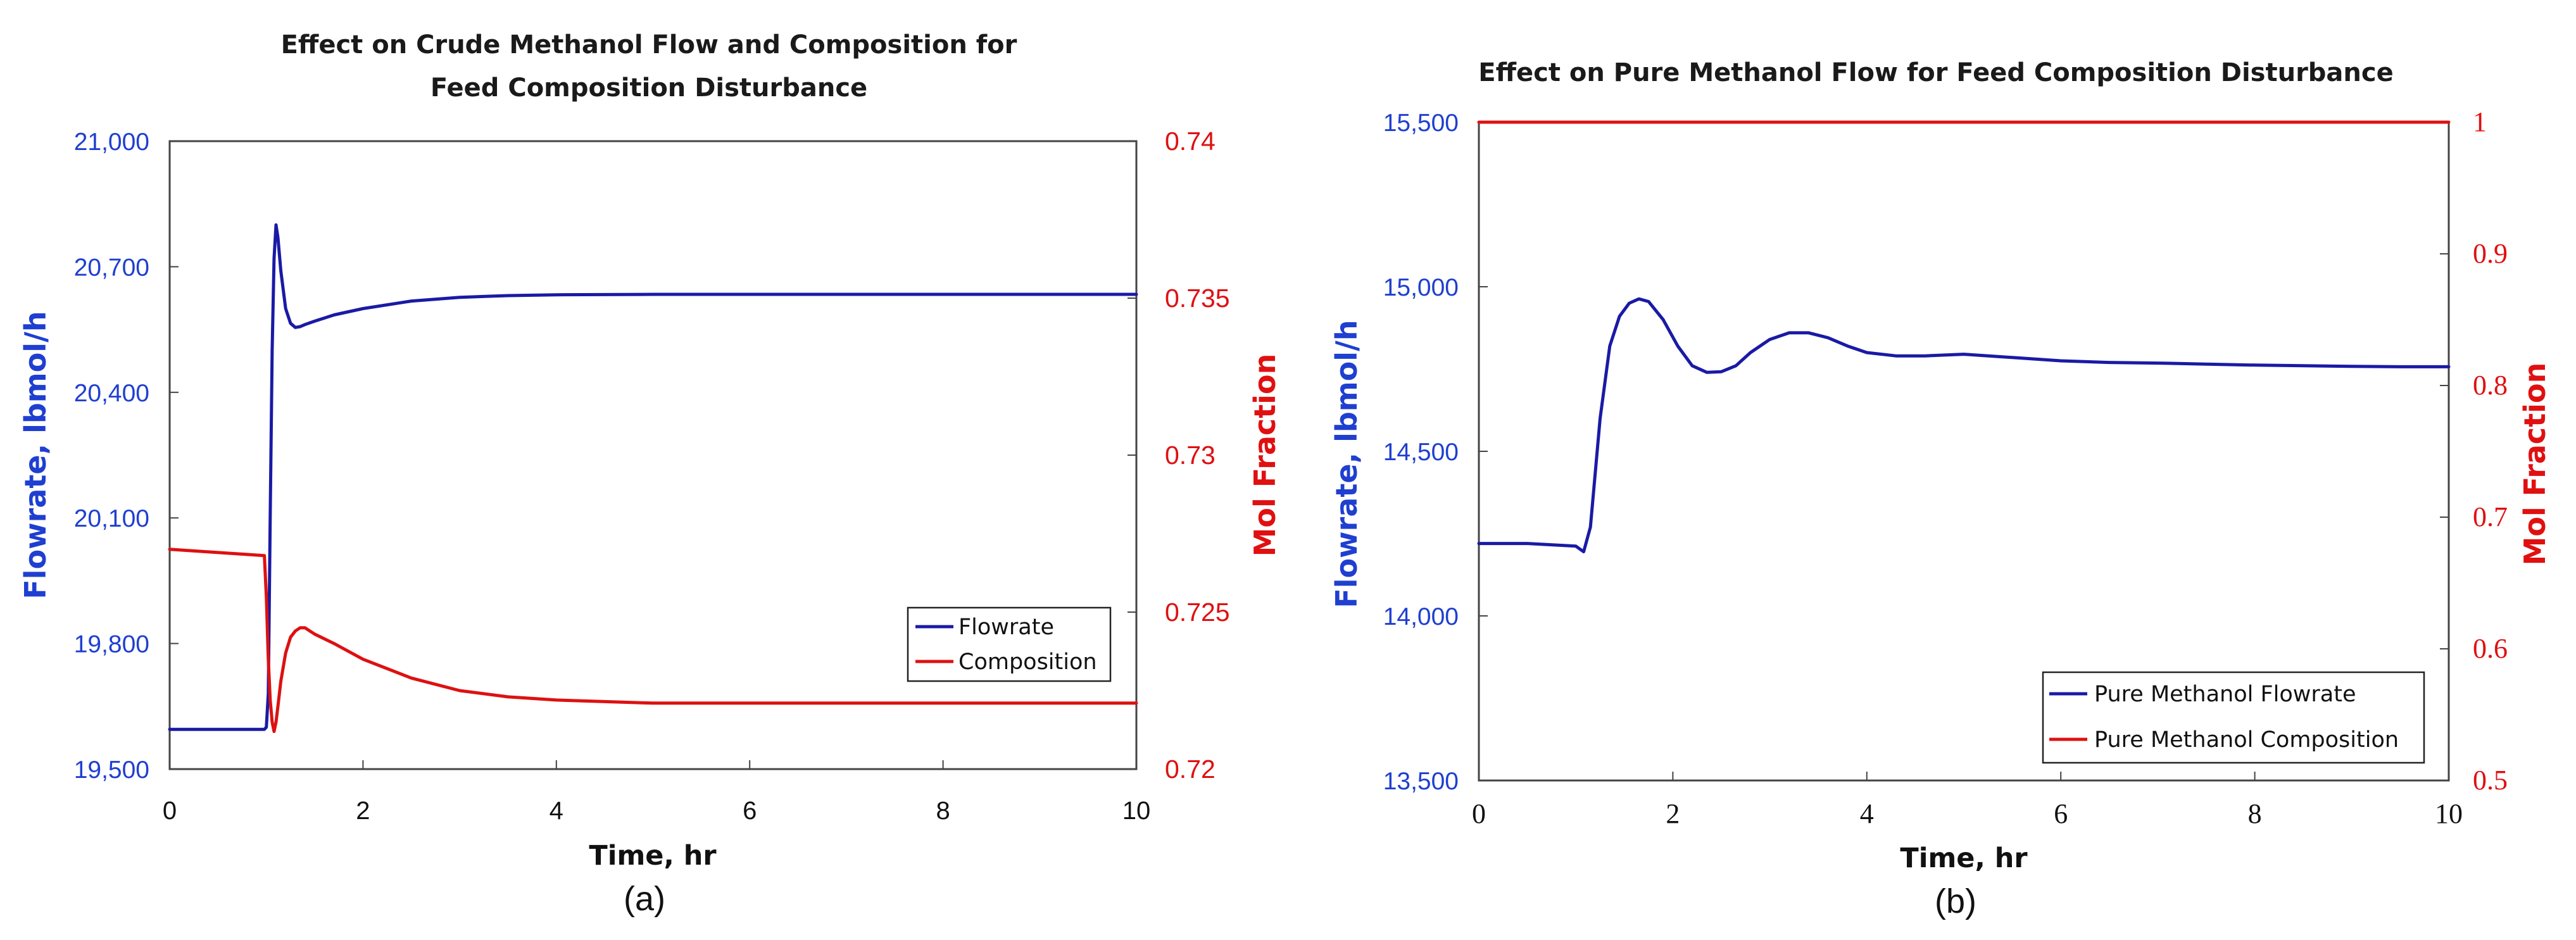  Describe the element at coordinates (1479, 814) in the screenshot. I see `chart-b-x-tick-label: 0` at that location.